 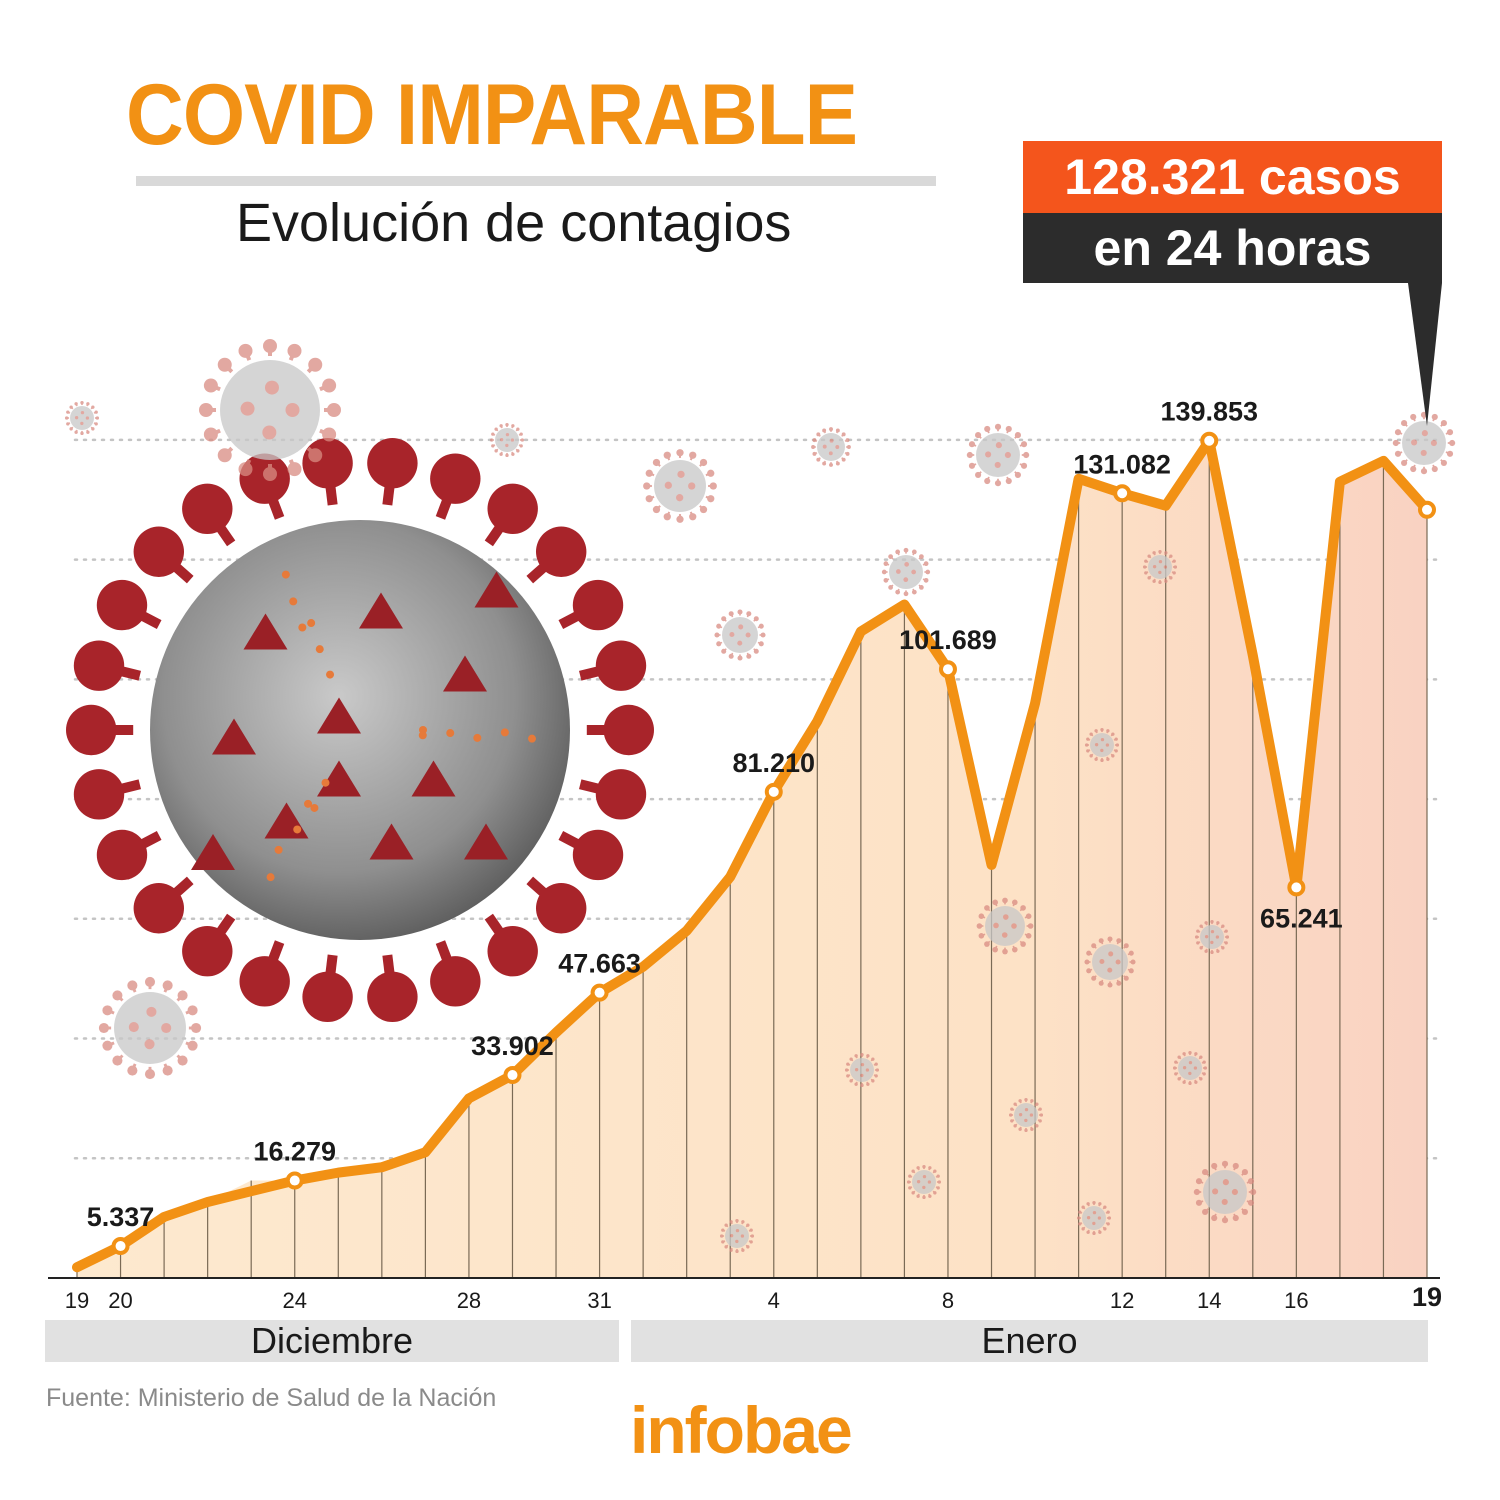 What do you see at coordinates (1209, 412) in the screenshot?
I see `data-label: 139.853` at bounding box center [1209, 412].